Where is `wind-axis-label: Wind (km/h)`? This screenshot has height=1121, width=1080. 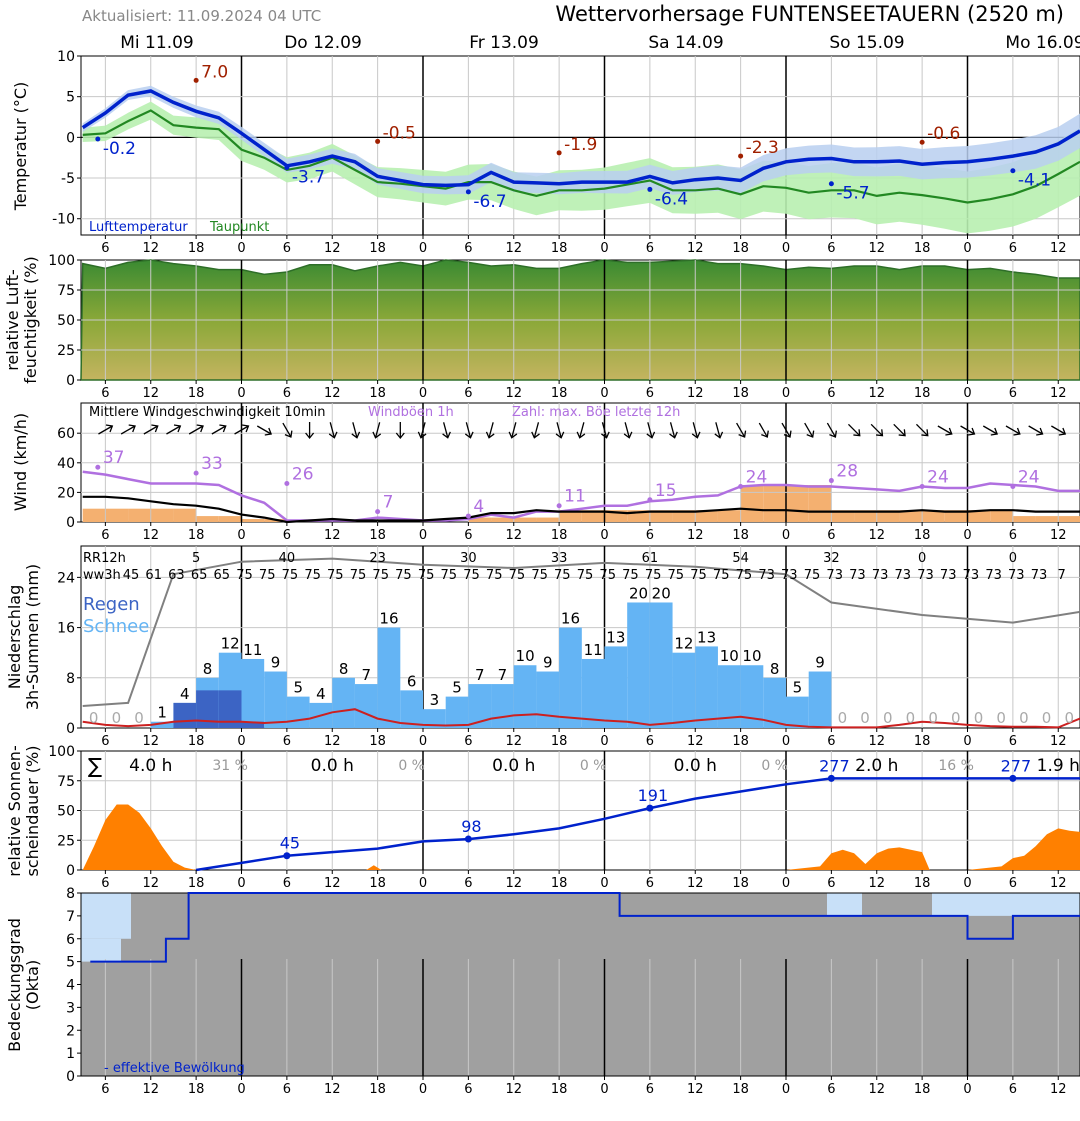
wind-axis-label: Wind (km/h) is located at coordinates (20, 462).